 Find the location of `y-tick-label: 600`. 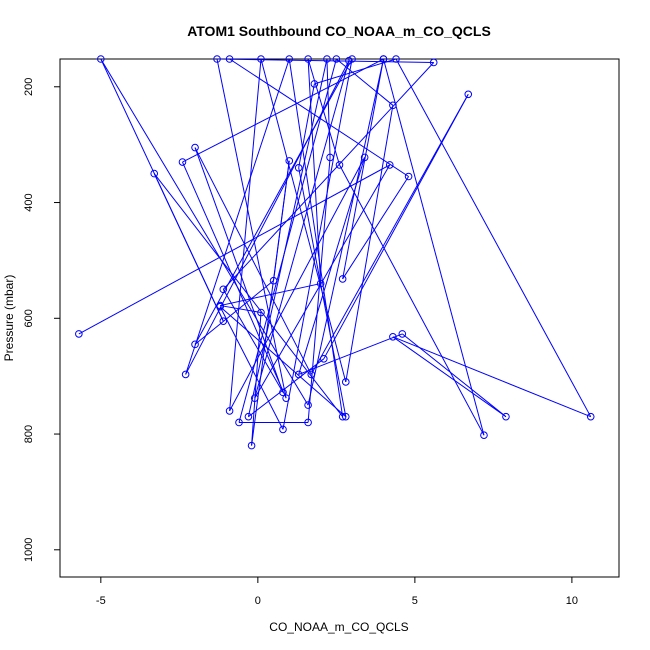

y-tick-label: 600 is located at coordinates (29, 318).